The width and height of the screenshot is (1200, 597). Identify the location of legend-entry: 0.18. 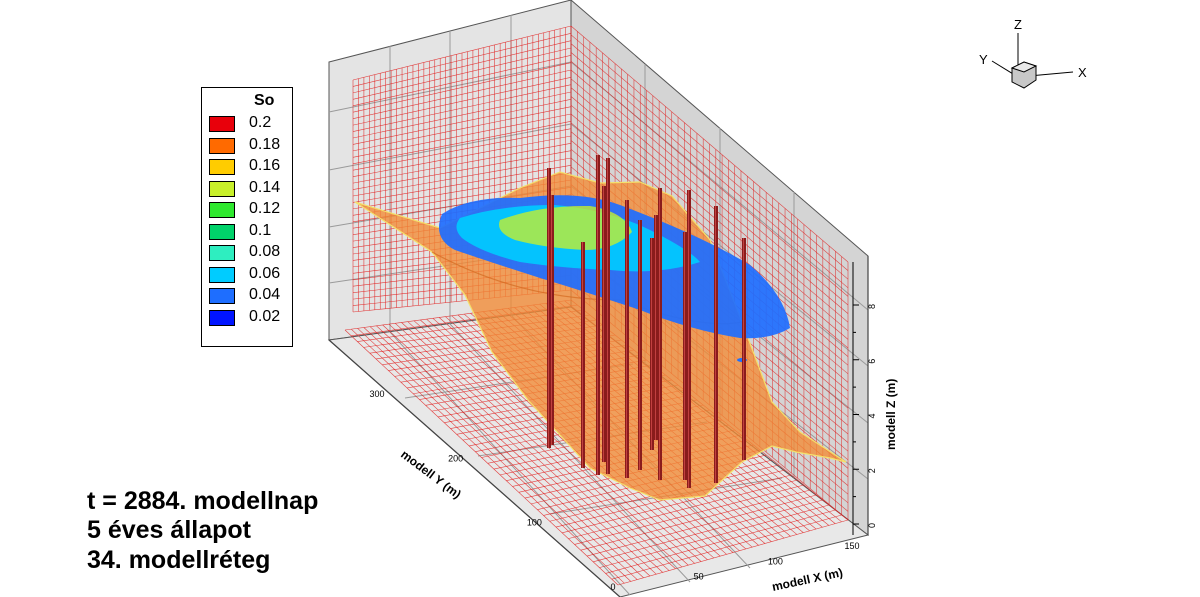
(250, 145).